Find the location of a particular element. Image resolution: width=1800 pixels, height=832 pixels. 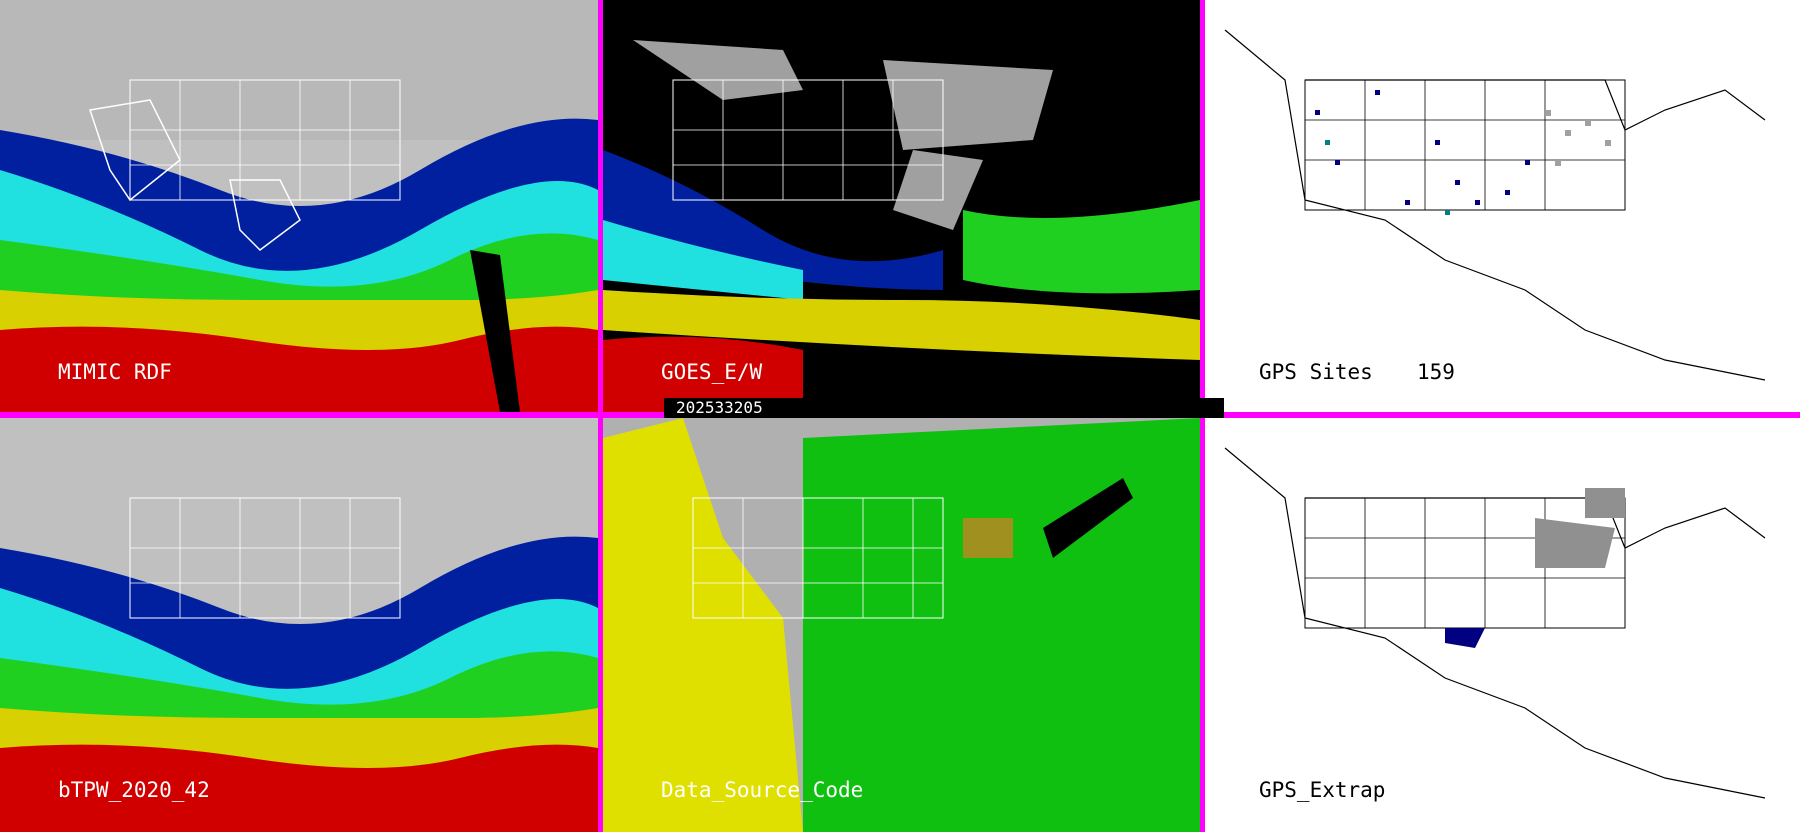

goes-label: GOES_E/W is located at coordinates (712, 372).